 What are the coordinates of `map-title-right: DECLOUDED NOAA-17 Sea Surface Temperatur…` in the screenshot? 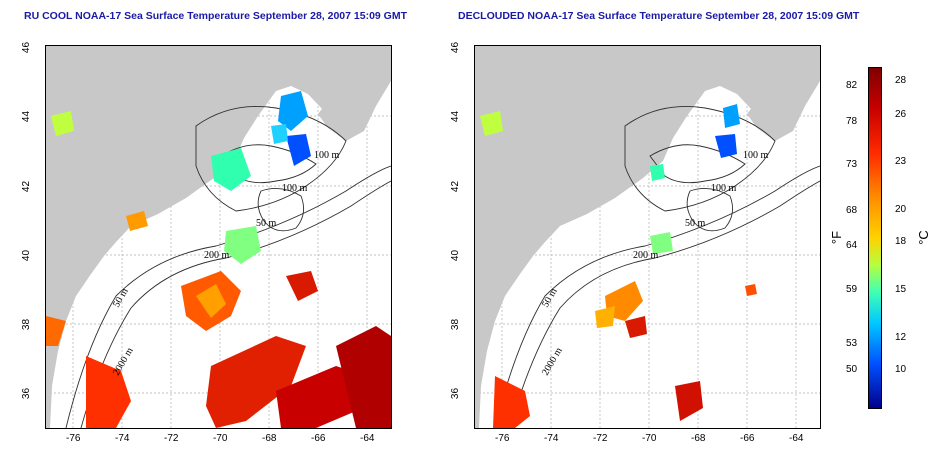 It's located at (659, 16).